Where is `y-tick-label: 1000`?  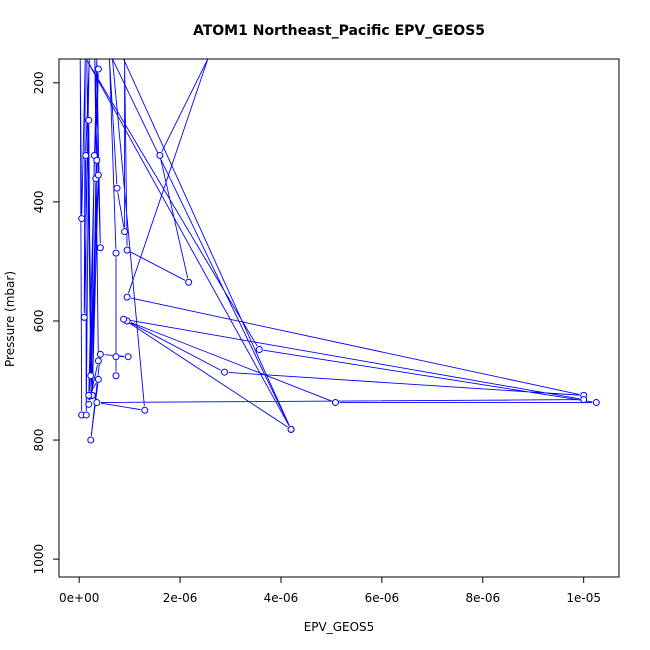
y-tick-label: 1000 is located at coordinates (39, 559).